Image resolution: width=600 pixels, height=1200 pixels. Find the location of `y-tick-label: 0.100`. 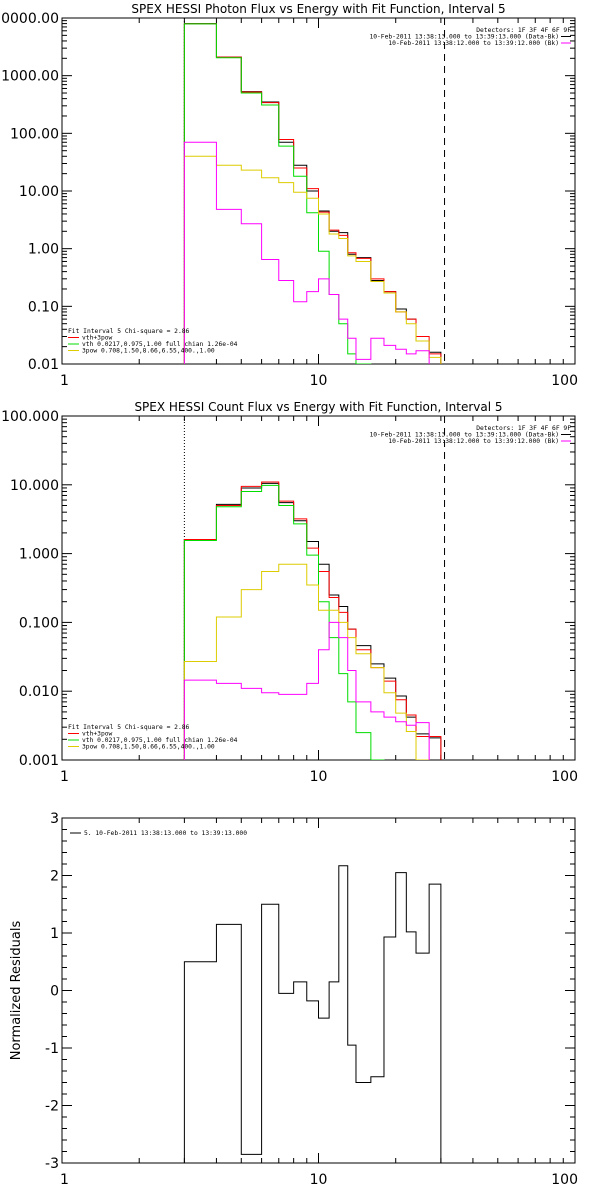

y-tick-label: 0.100 is located at coordinates (39, 623).